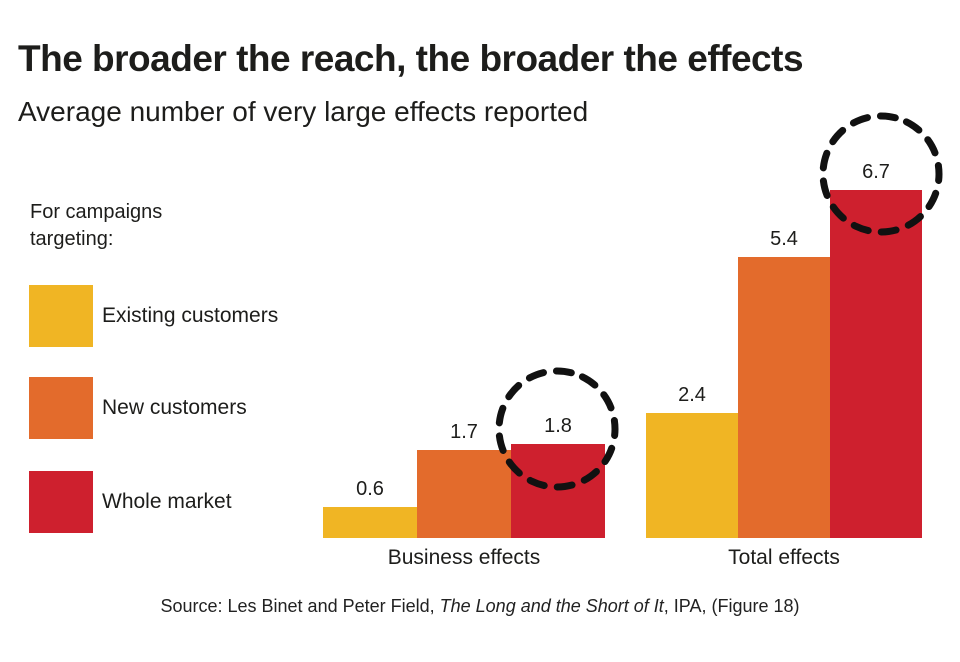 The width and height of the screenshot is (960, 662). Describe the element at coordinates (190, 315) in the screenshot. I see `legend-label-existing-customers: Existing customers` at that location.